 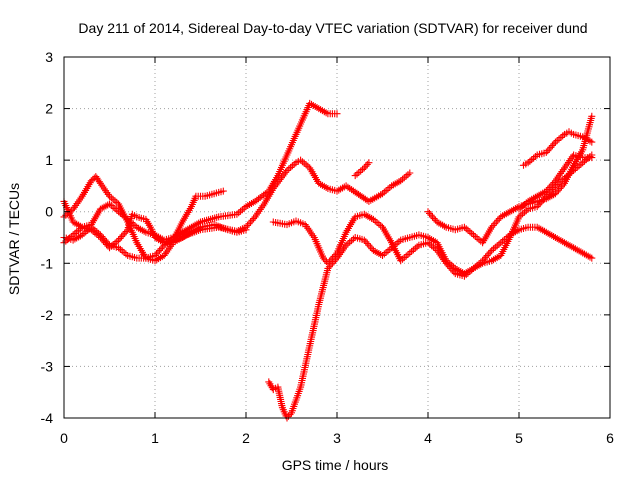 I want to click on y-tick-label: 3, so click(x=49, y=57).